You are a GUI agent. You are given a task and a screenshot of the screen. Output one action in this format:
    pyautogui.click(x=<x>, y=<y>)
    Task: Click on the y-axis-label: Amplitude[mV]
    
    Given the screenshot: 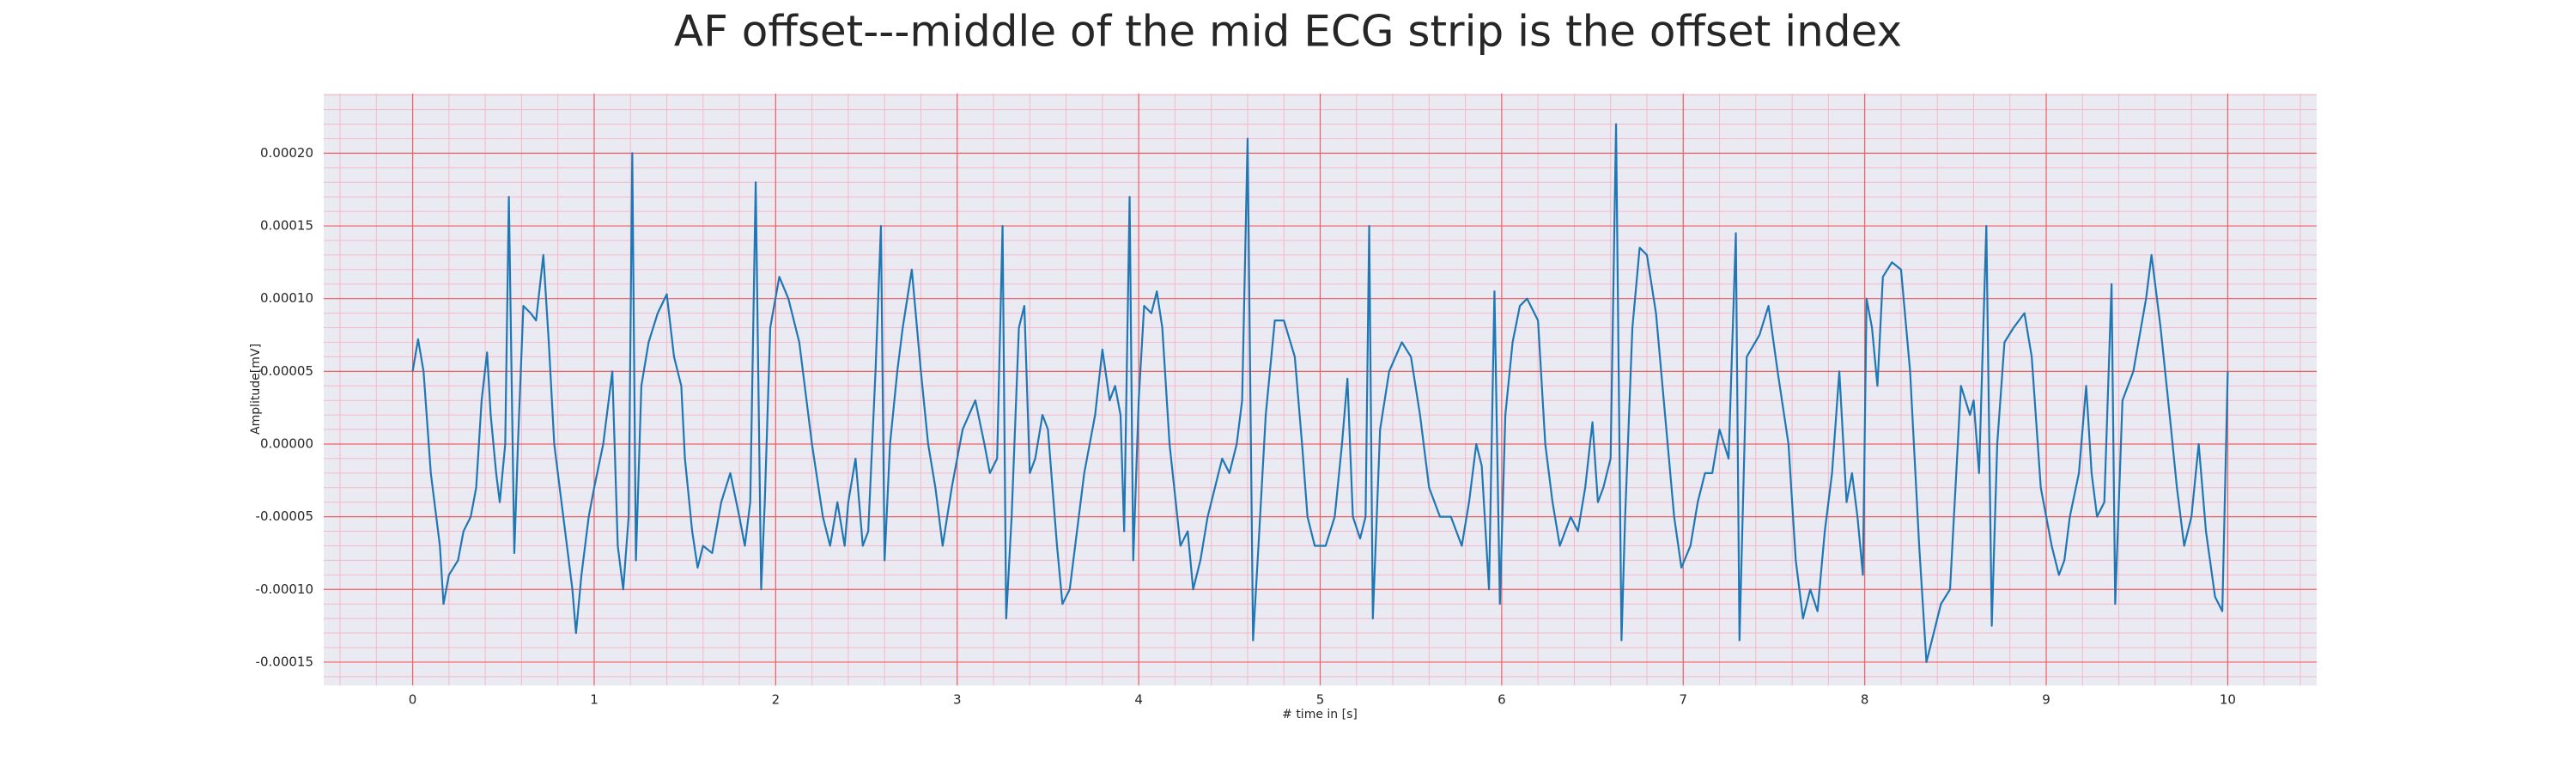 What is the action you would take?
    pyautogui.click(x=256, y=389)
    